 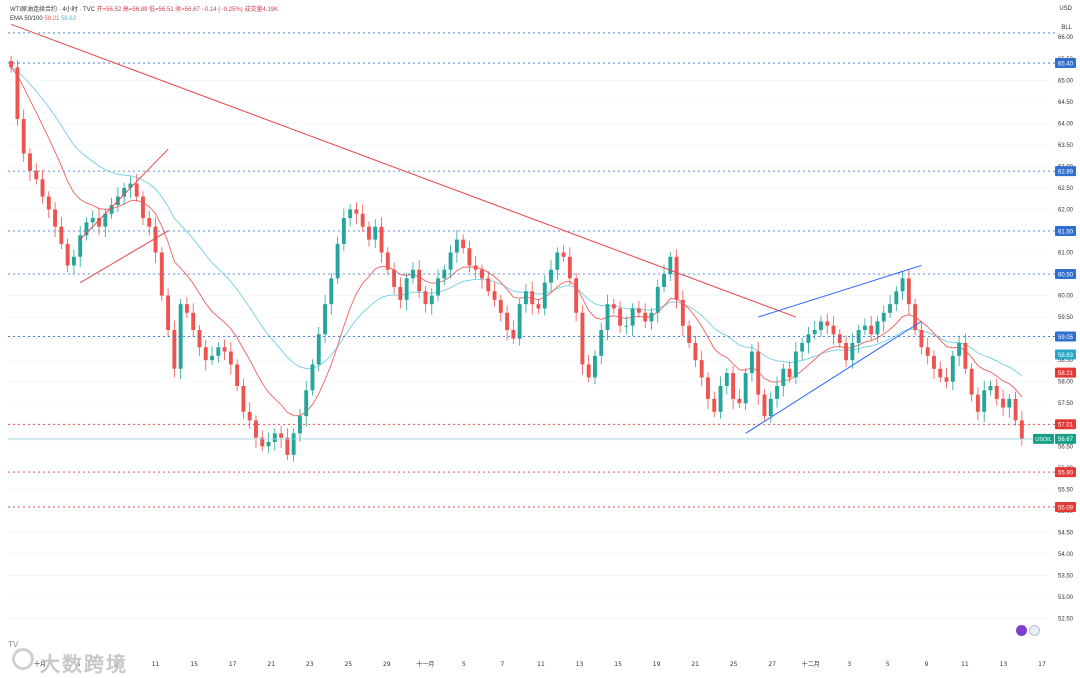 What do you see at coordinates (1066, 426) in the screenshot?
I see `level-tag-label: 57.01` at bounding box center [1066, 426].